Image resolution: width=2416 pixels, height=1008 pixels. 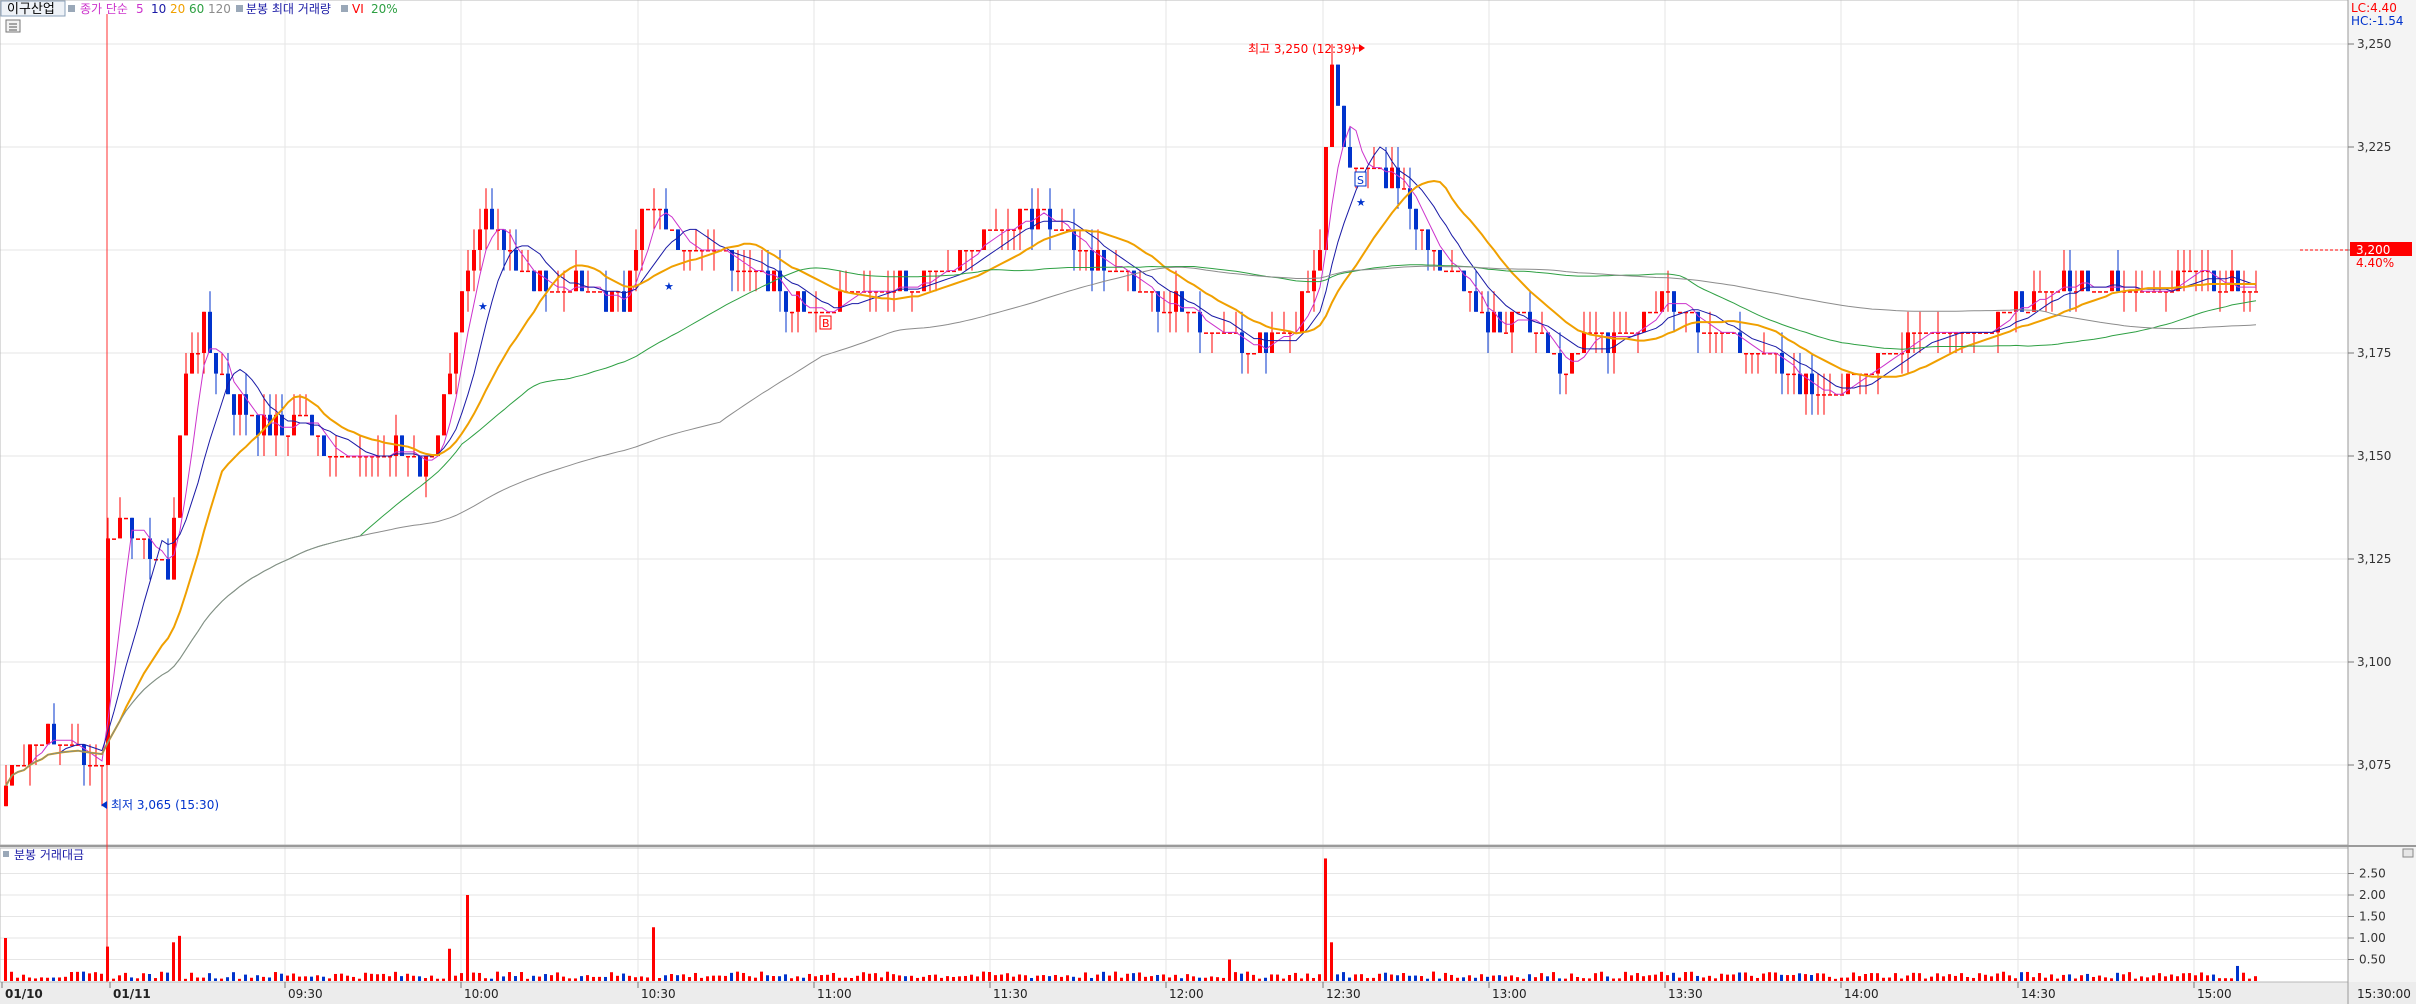 I want to click on hc-value: HC:-1.54, so click(x=2377, y=21).